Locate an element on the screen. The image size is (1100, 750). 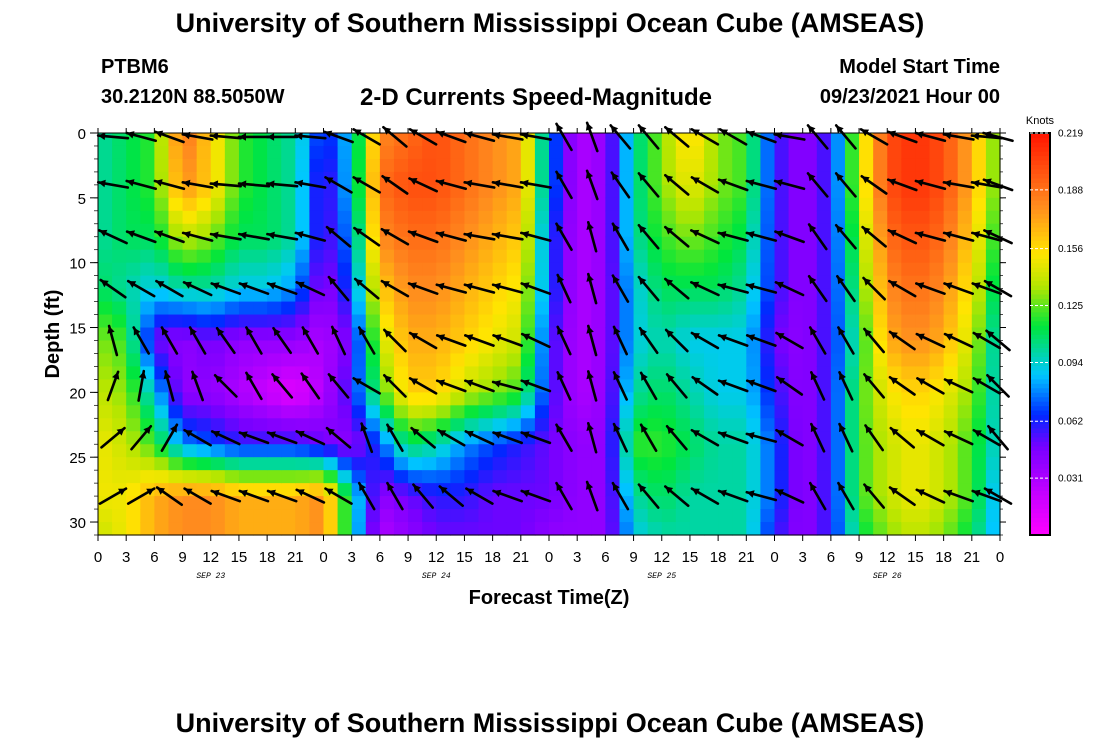
x-tick-label: 18 is located at coordinates (943, 557).